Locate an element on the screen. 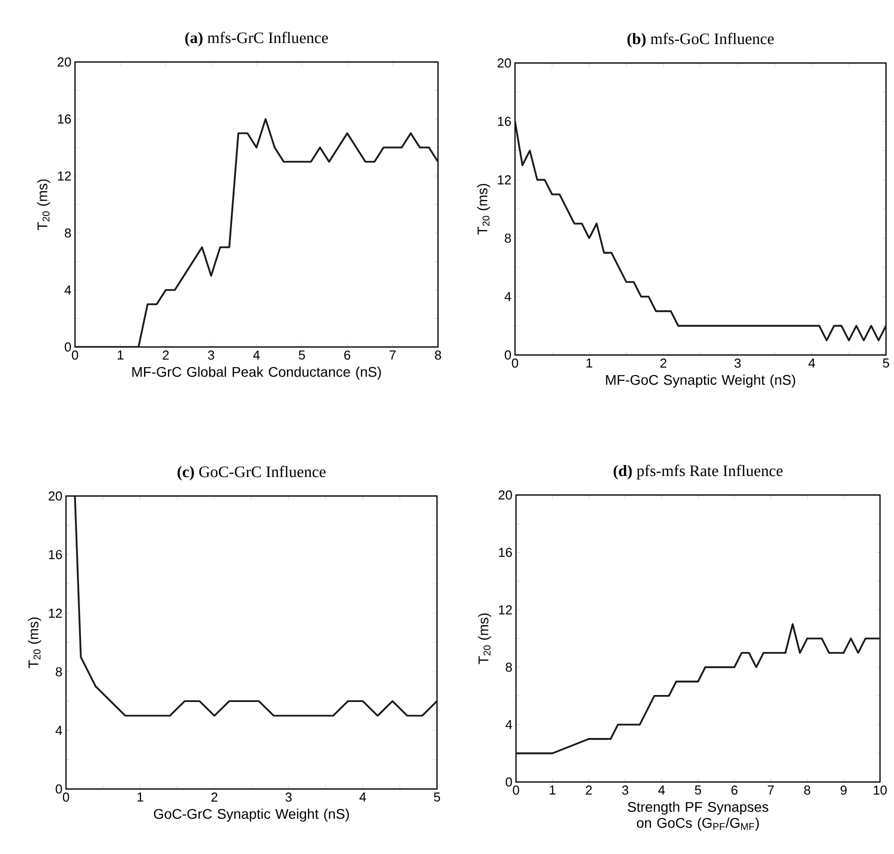 The height and width of the screenshot is (854, 894). x-axis-title: GoC-GrC Synaptic Weight (nS) is located at coordinates (251, 815).